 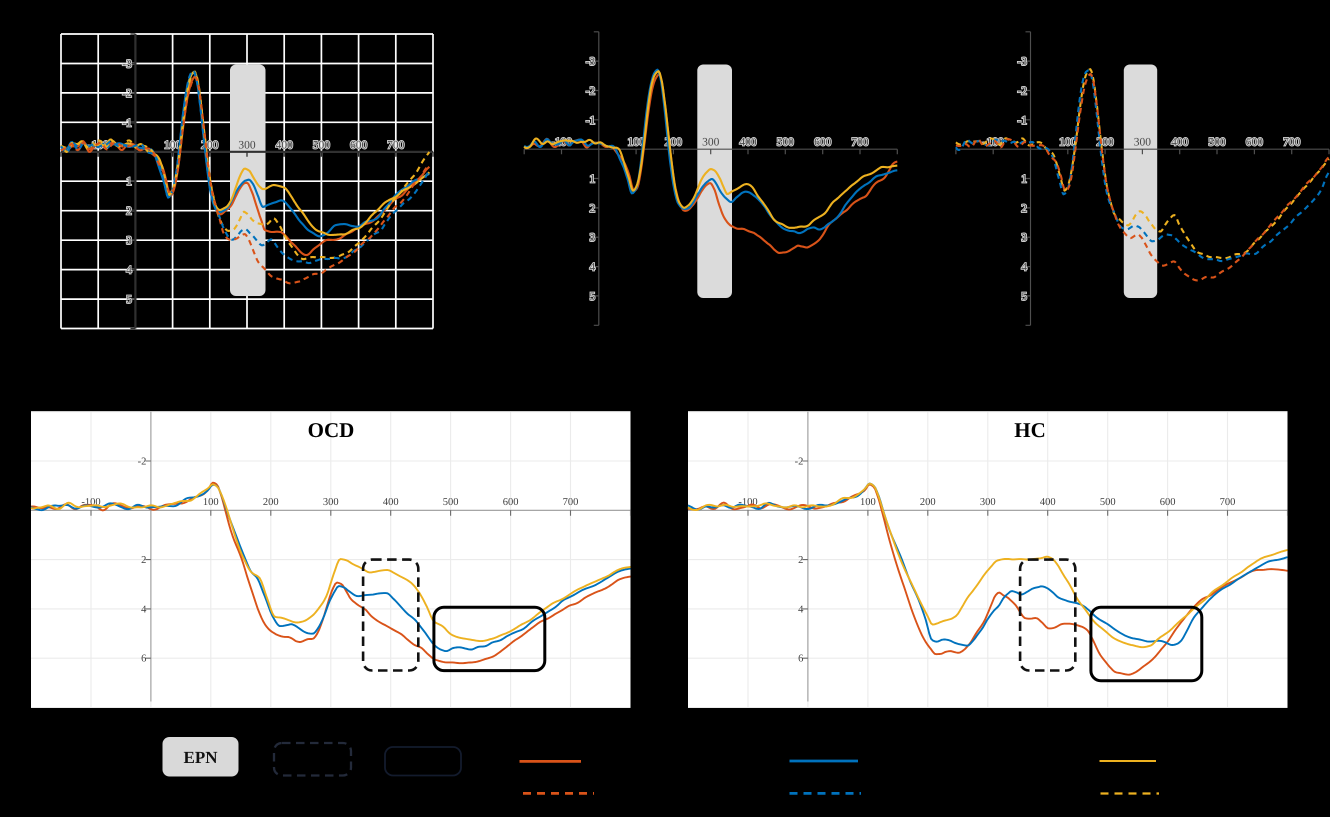 I want to click on svg-text: OCD, so click(x=331, y=430).